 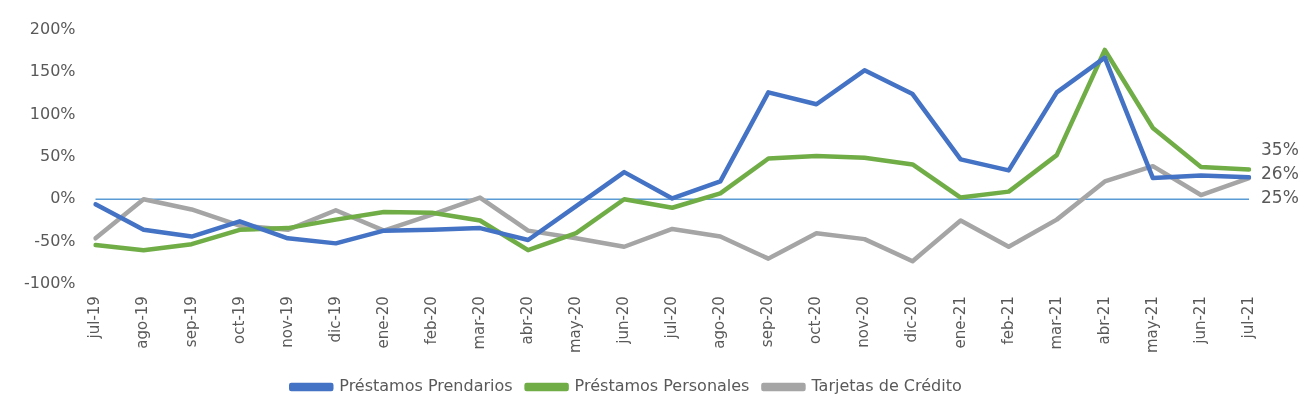 I want to click on legend-label: Tarjetas de Crédito, so click(x=886, y=386).